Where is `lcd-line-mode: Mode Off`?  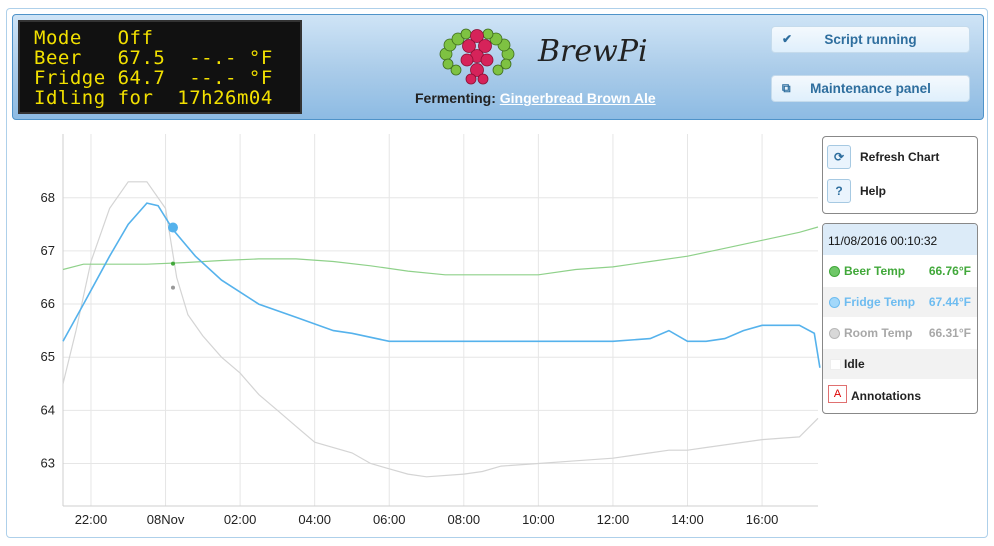
lcd-line-mode: Mode Off is located at coordinates (94, 38).